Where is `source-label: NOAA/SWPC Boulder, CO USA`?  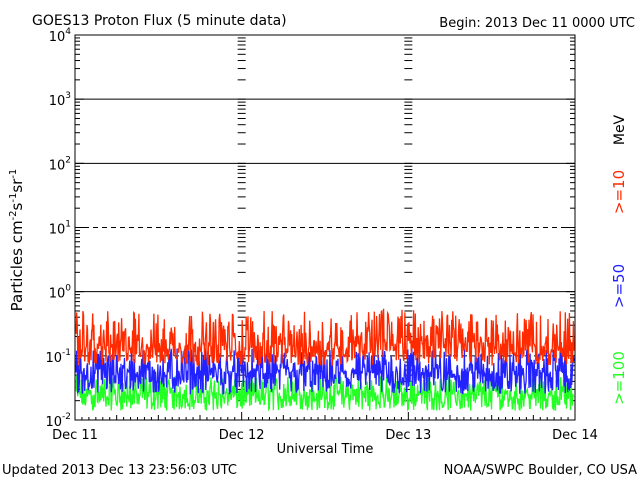 source-label: NOAA/SWPC Boulder, CO USA is located at coordinates (540, 470).